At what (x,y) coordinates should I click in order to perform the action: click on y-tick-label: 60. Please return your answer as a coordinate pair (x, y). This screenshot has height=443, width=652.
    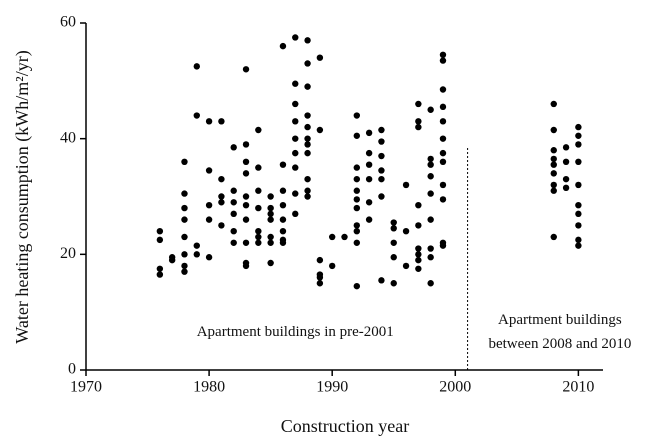
    Looking at the image, I should click on (68, 22).